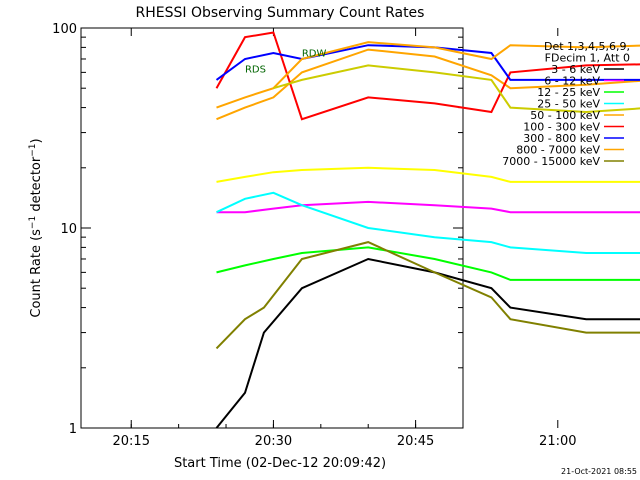 The width and height of the screenshot is (640, 480). What do you see at coordinates (587, 58) in the screenshot?
I see `legend-header-1: FDecim 1, Att 0` at bounding box center [587, 58].